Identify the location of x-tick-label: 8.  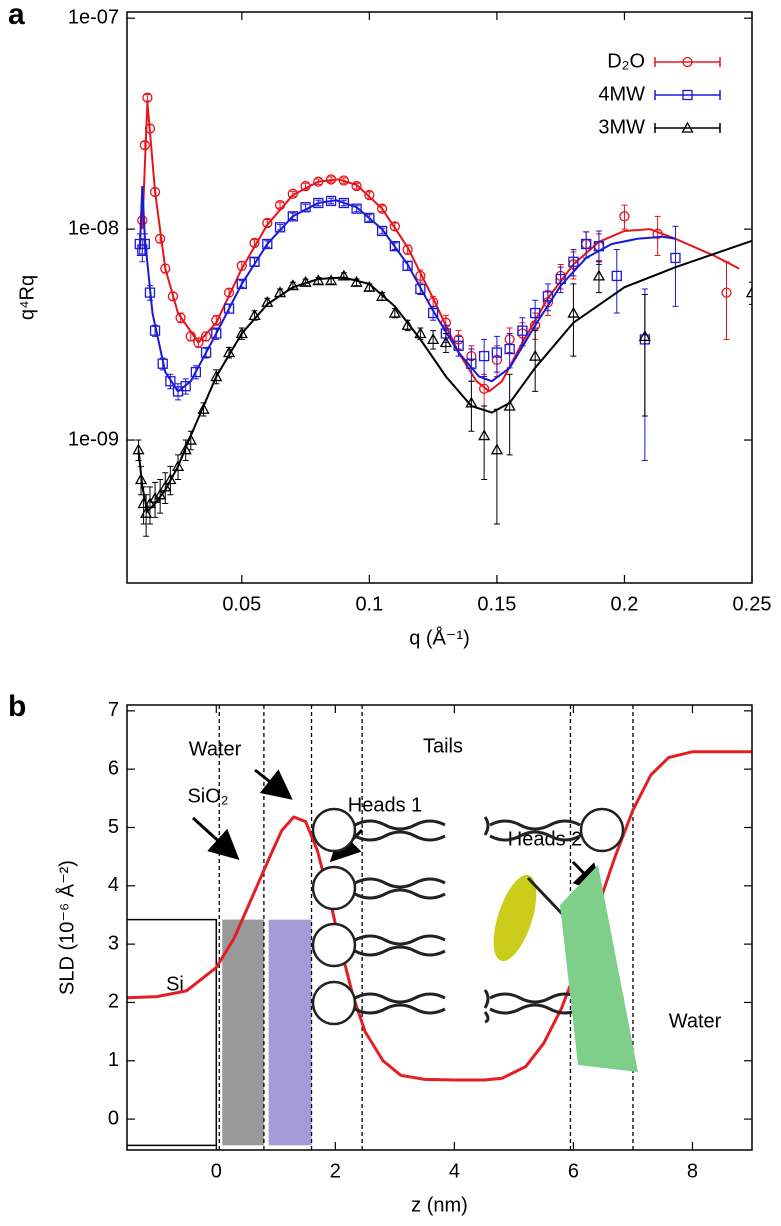
(692, 1171).